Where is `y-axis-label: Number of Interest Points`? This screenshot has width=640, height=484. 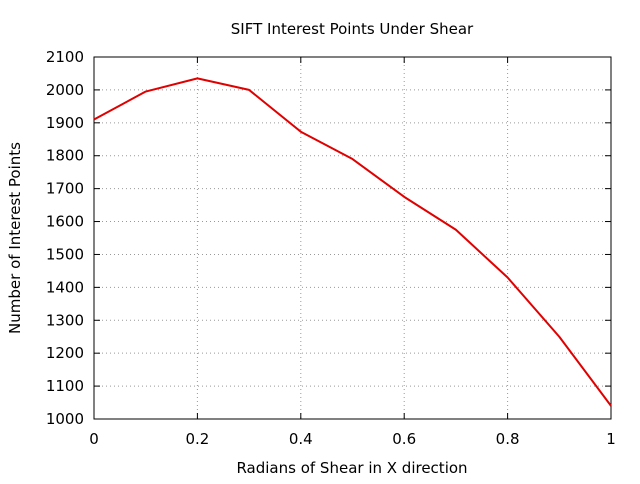
y-axis-label: Number of Interest Points is located at coordinates (15, 238).